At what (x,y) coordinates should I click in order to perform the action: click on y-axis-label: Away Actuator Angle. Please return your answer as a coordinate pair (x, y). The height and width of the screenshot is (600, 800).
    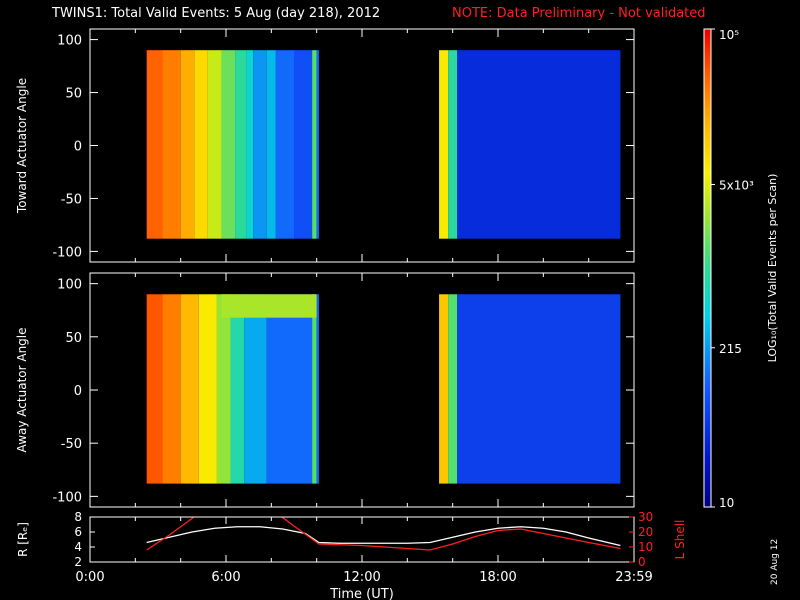
    Looking at the image, I should click on (22, 389).